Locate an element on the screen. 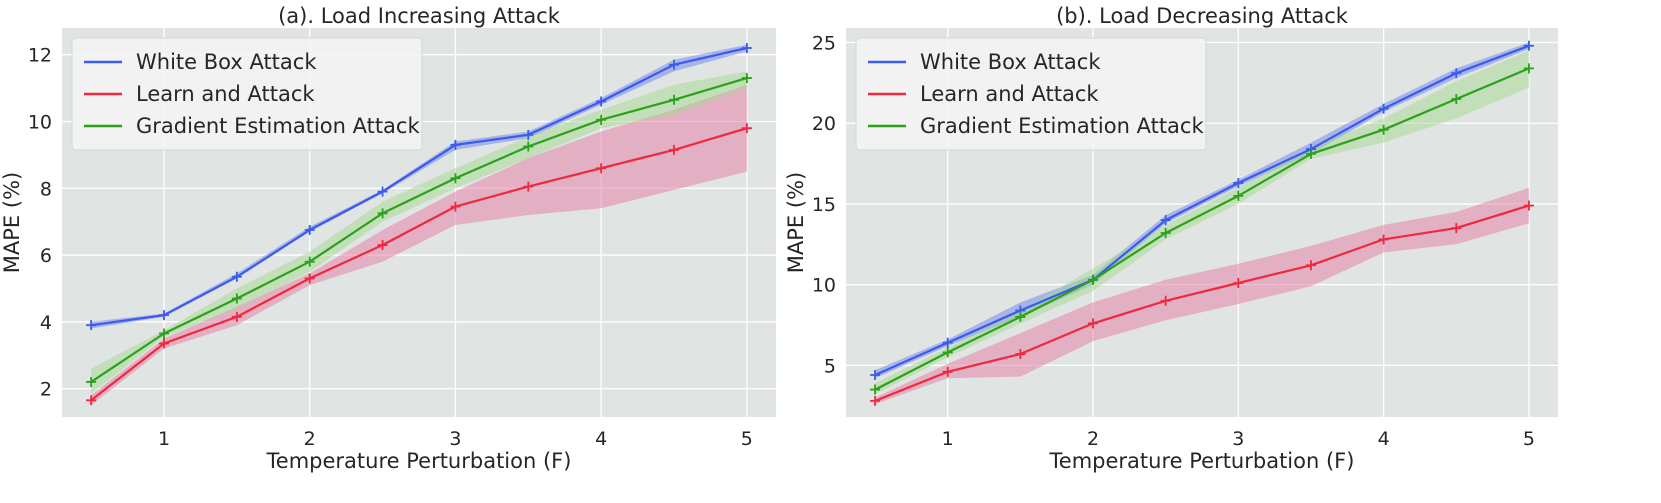 The height and width of the screenshot is (503, 1661). y-tick-label: 5 is located at coordinates (830, 366).